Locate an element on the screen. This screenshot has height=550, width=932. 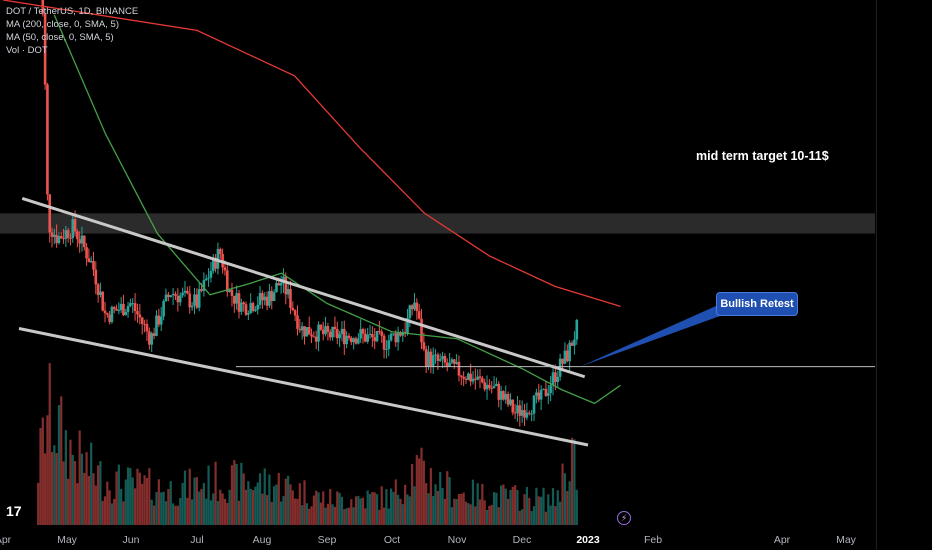
x-tick-label: Apr is located at coordinates (782, 540).